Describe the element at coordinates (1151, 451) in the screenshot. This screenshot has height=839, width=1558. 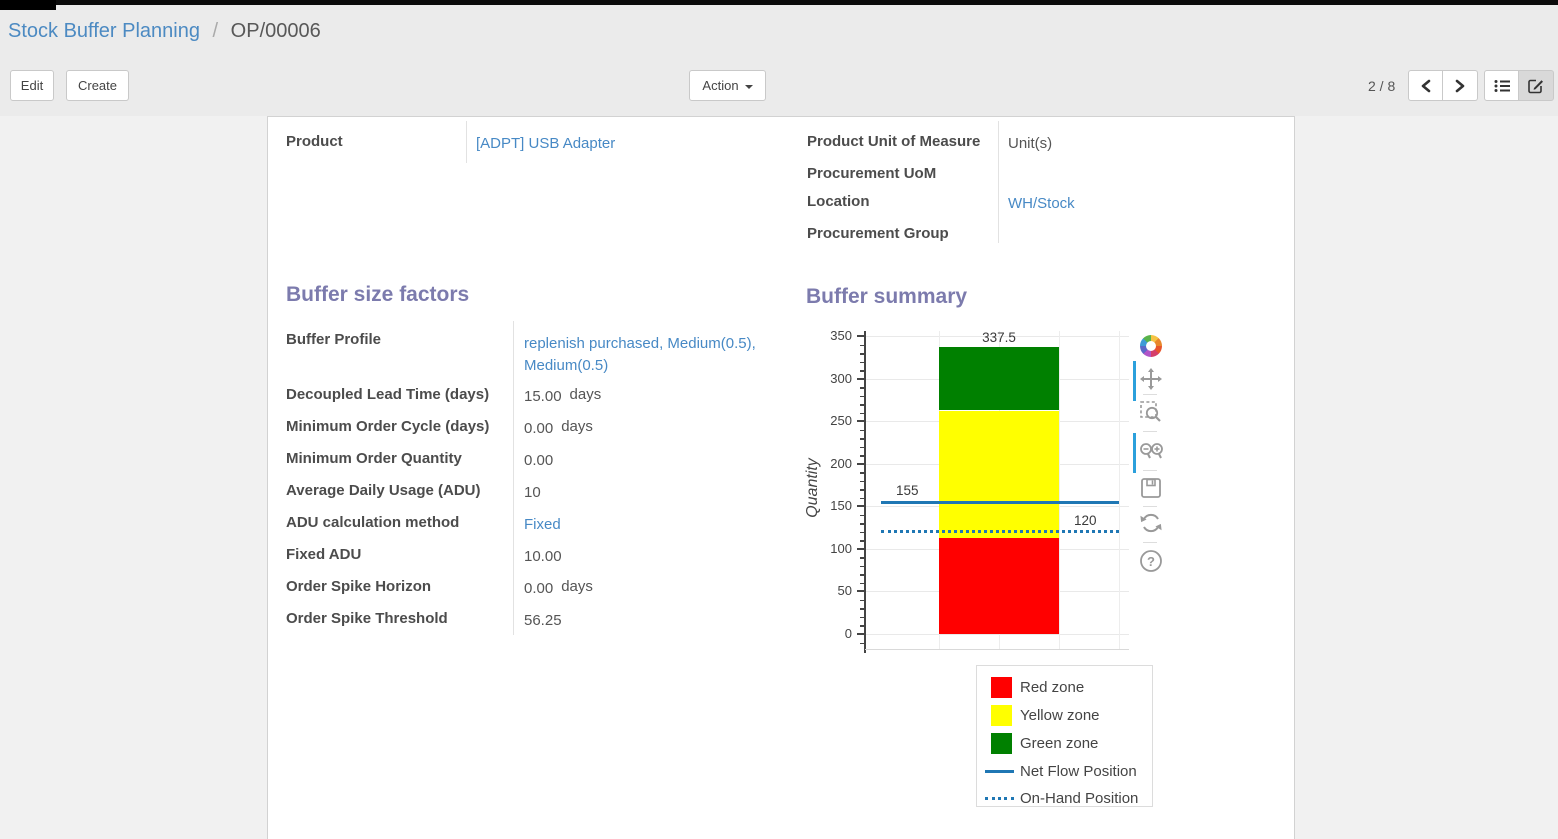
I see `zoom-in-out-icon` at that location.